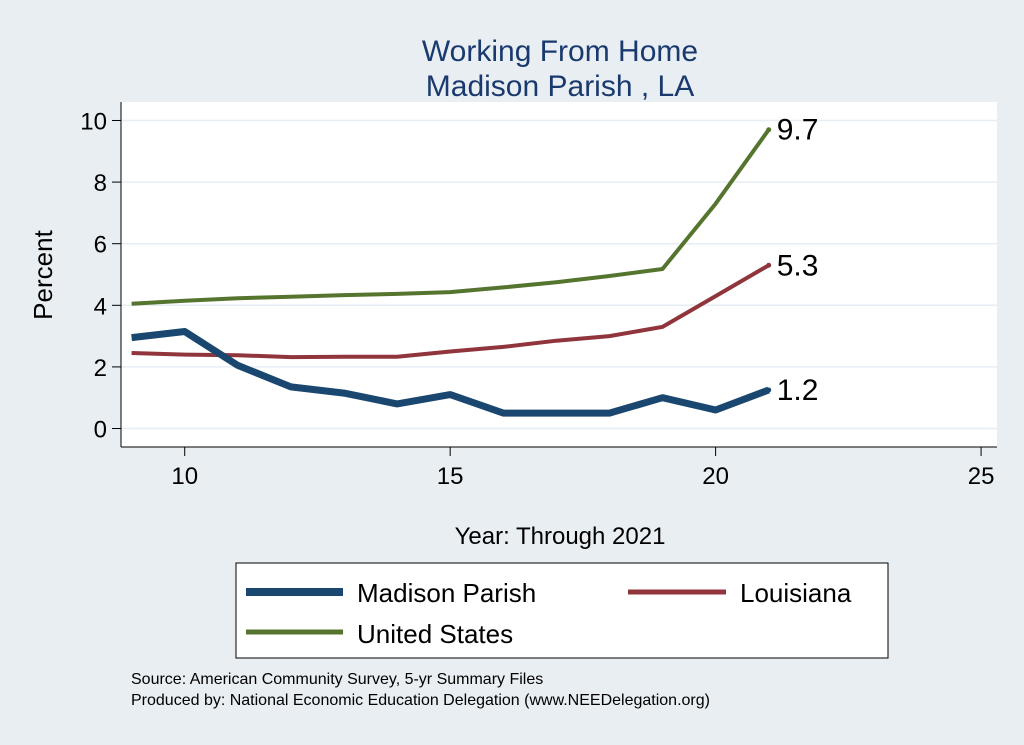  Describe the element at coordinates (450, 311) in the screenshot. I see `series-line-louisiana` at that location.